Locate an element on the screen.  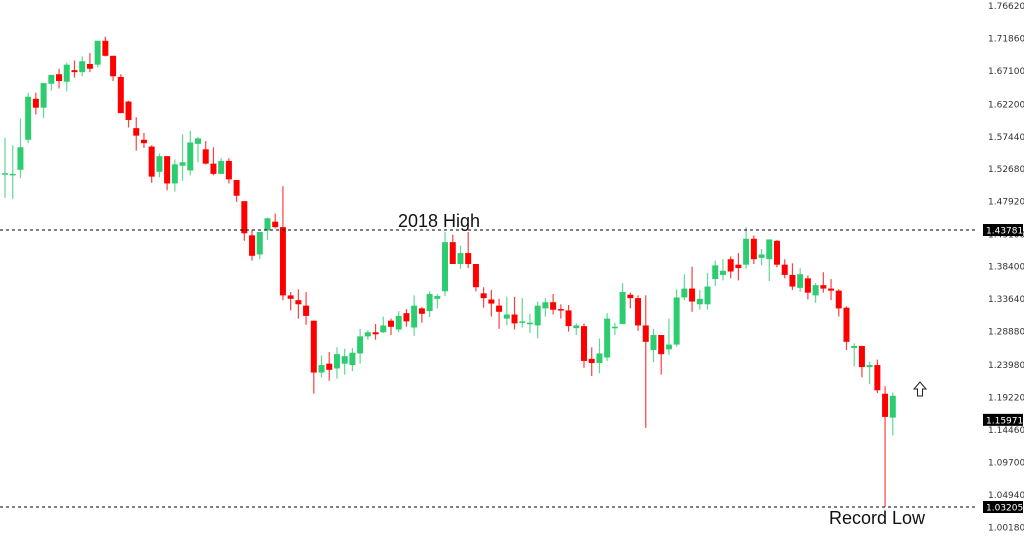
up-arrow-icon is located at coordinates (920, 389).